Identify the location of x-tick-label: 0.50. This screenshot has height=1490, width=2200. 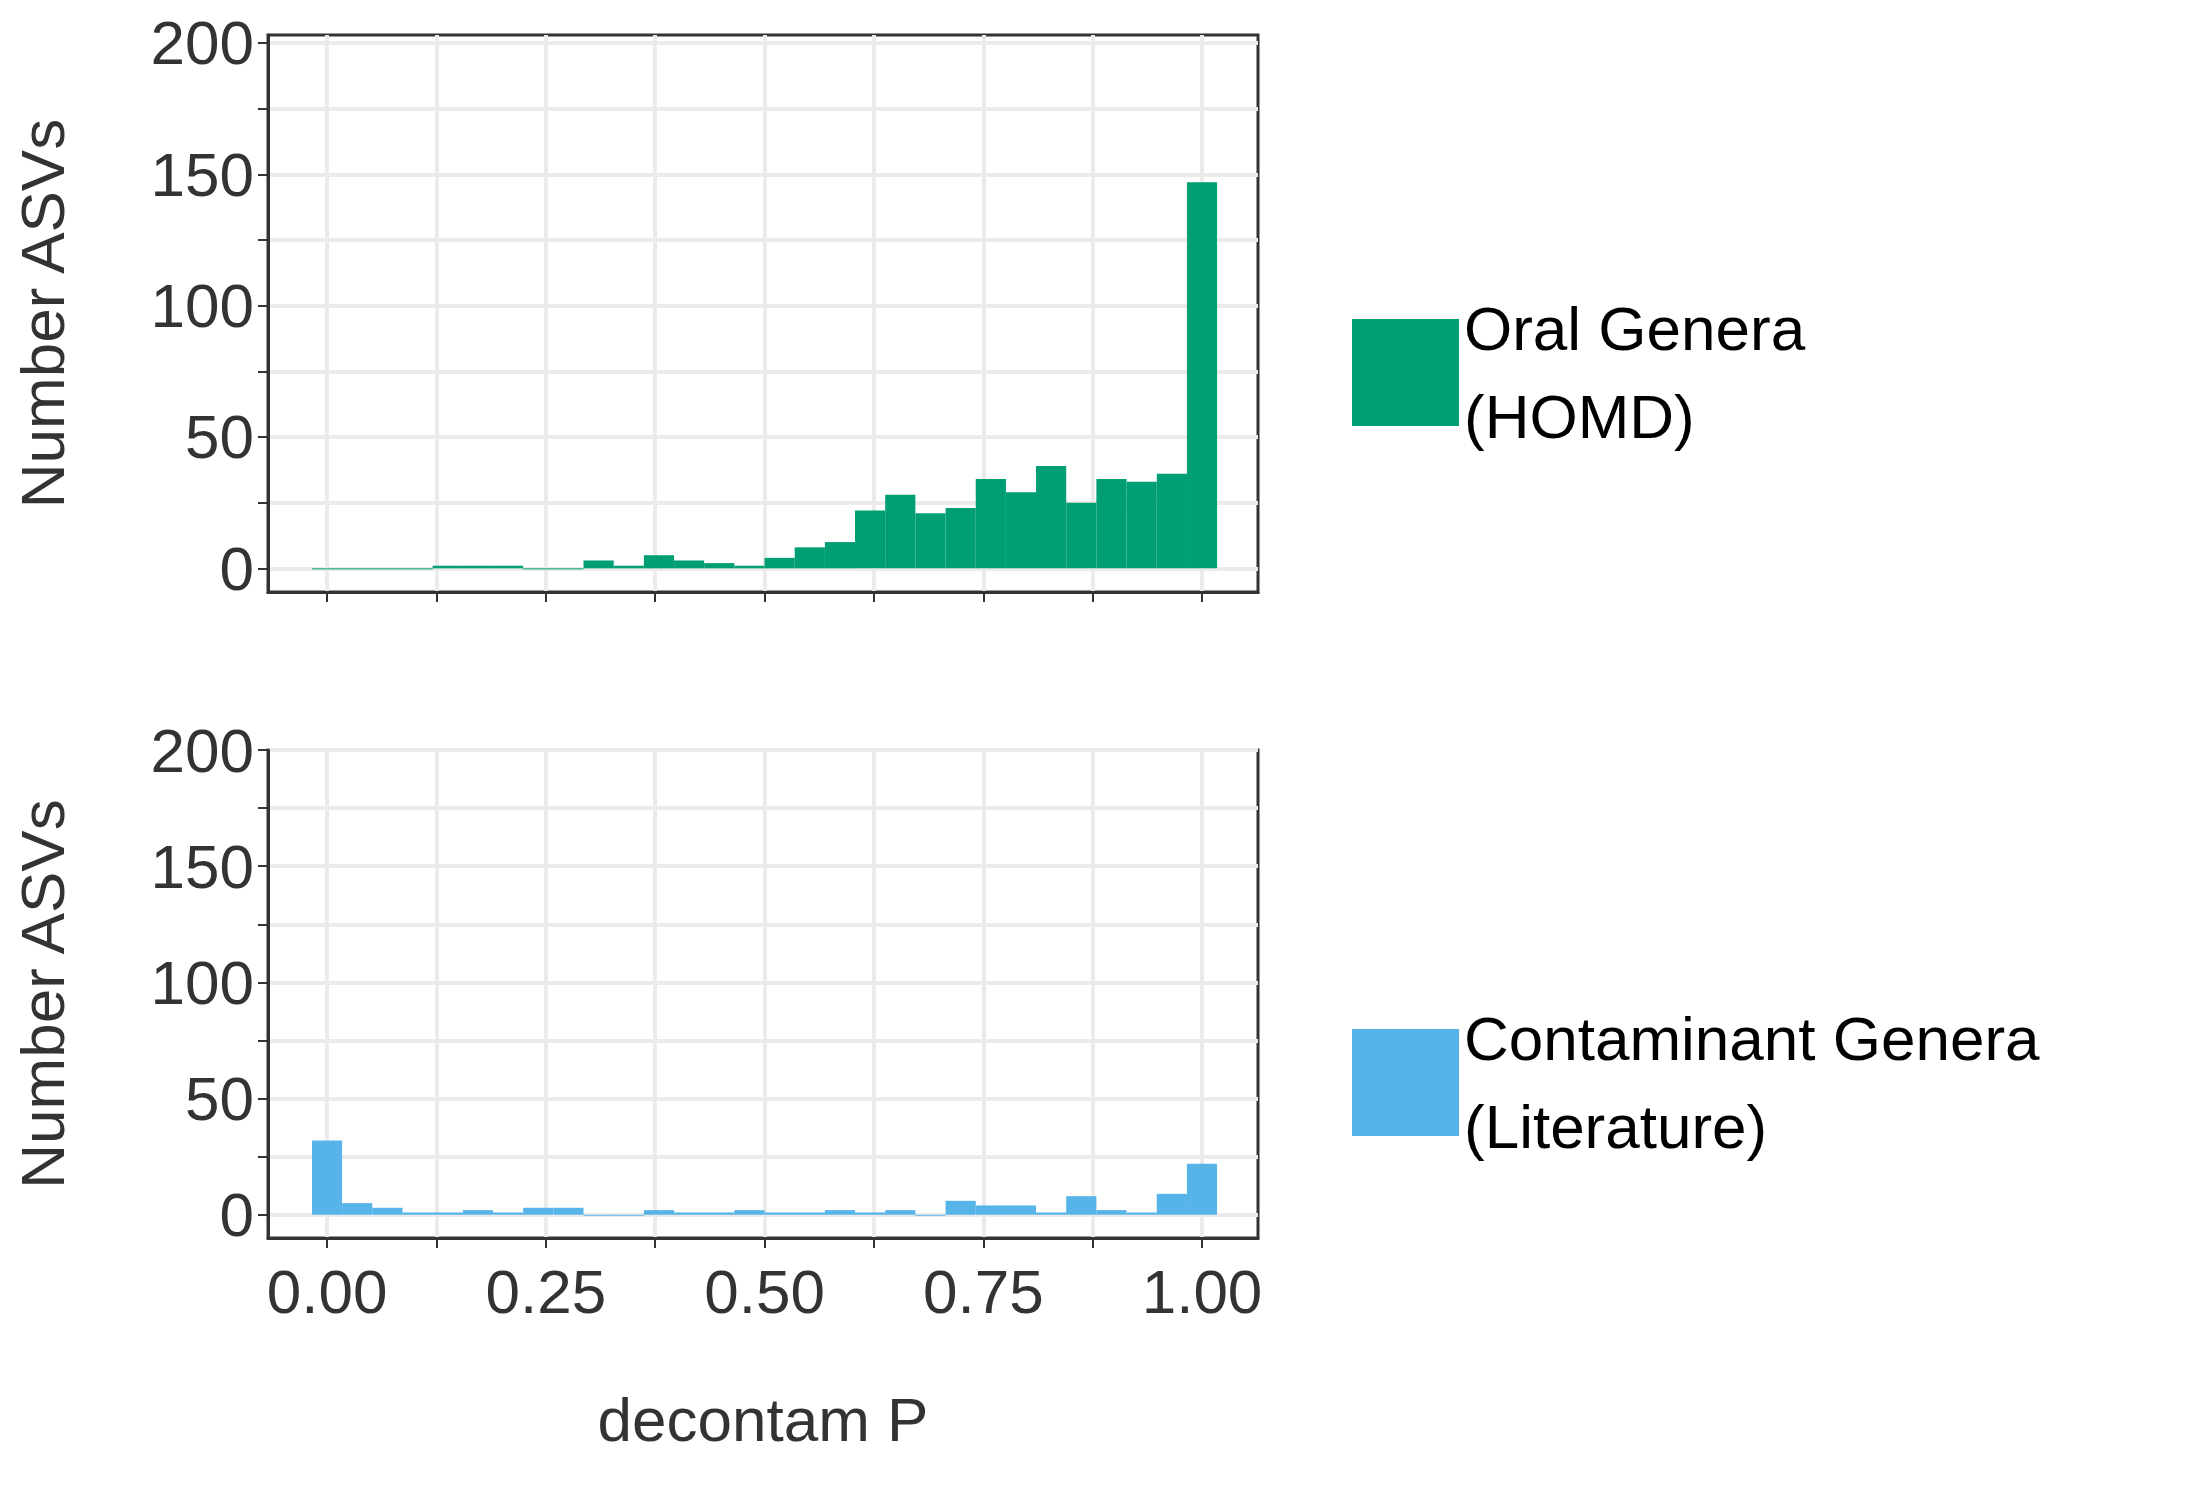
(764, 1291).